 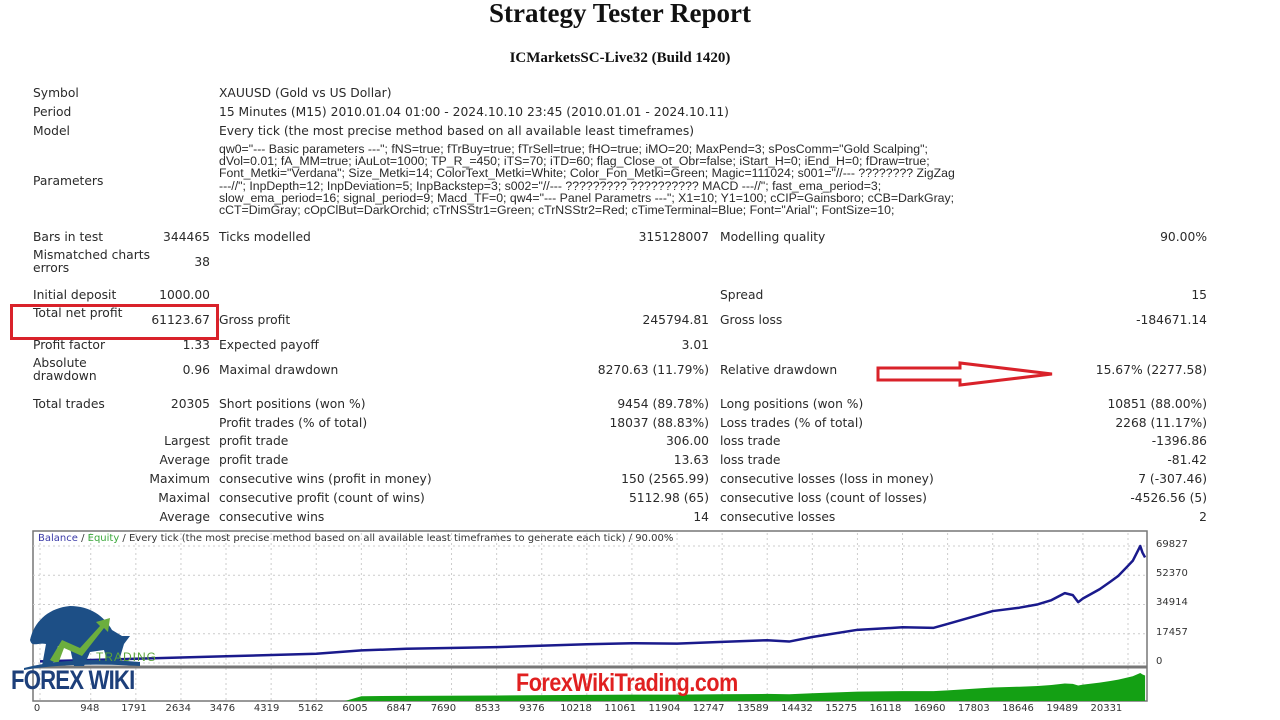 I want to click on stat-col1-label: Total trades, so click(x=69, y=404).